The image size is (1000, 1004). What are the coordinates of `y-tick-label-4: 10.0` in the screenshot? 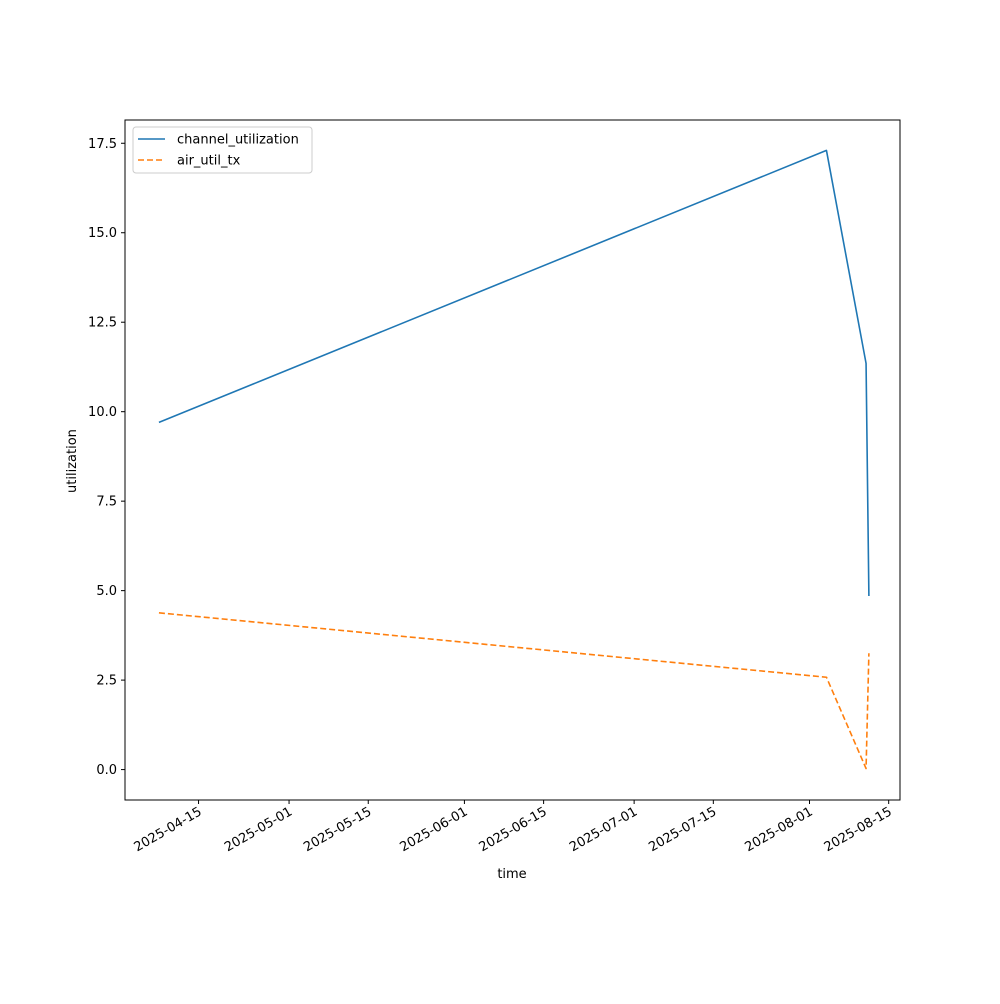 It's located at (102, 412).